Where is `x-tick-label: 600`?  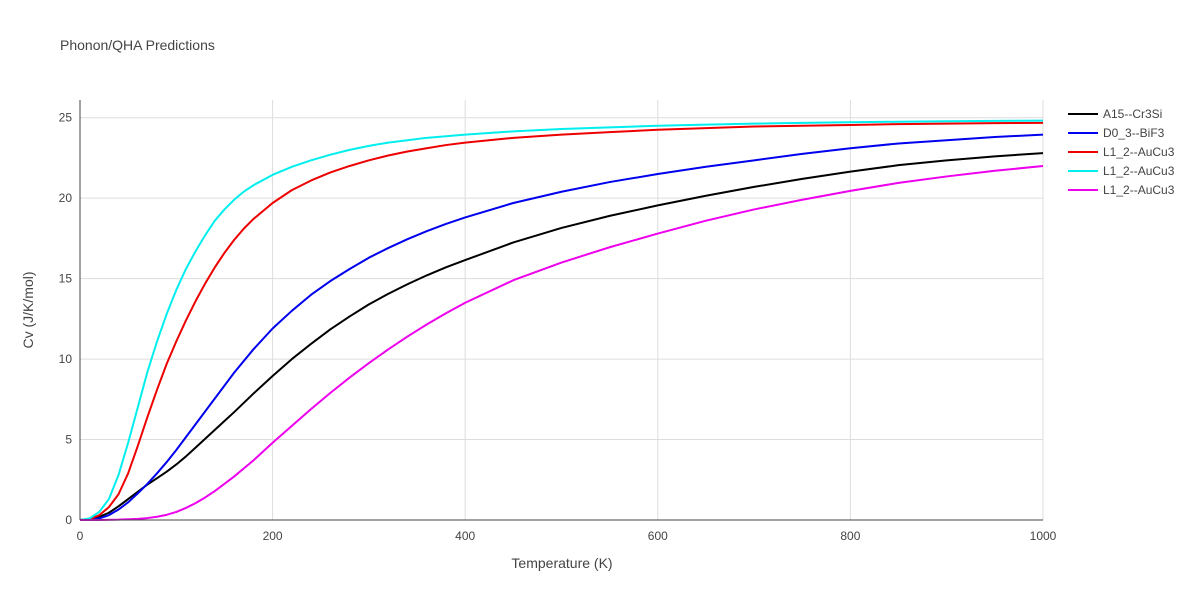 x-tick-label: 600 is located at coordinates (658, 536).